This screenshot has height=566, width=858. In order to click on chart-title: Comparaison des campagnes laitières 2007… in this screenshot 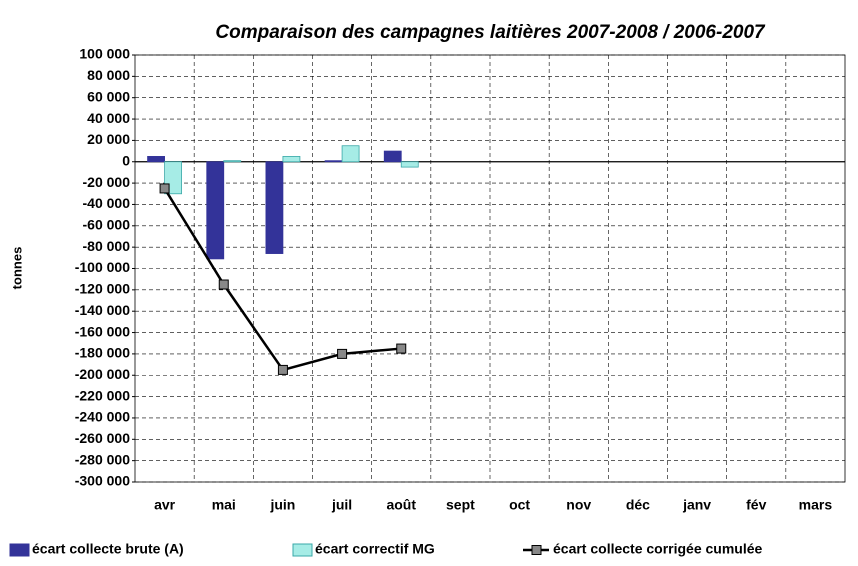, I will do `click(490, 32)`.